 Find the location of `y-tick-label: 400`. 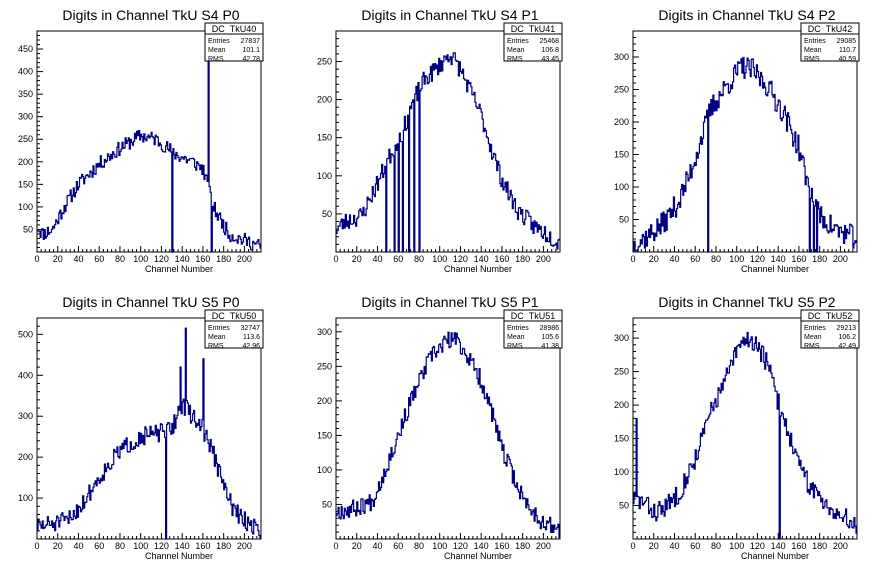

y-tick-label: 400 is located at coordinates (25, 375).